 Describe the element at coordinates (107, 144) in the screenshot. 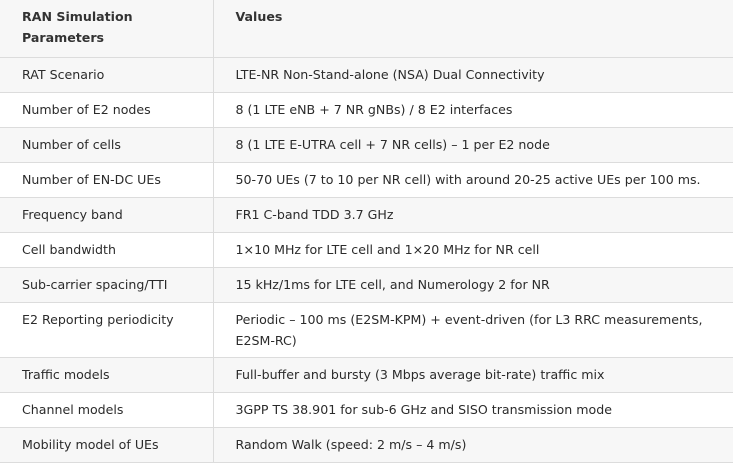

I see `parameter-cell: Number of cells` at that location.